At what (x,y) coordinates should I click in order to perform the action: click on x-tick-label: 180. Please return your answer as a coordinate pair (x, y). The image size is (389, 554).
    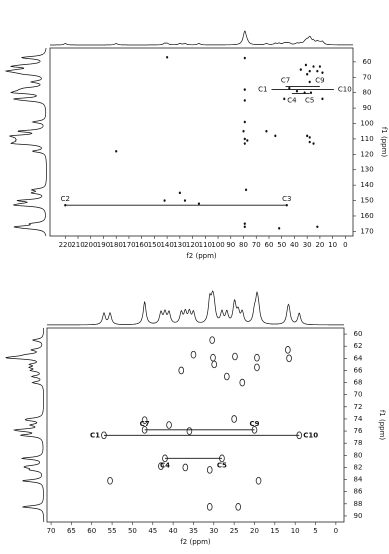
    Looking at the image, I should click on (116, 245).